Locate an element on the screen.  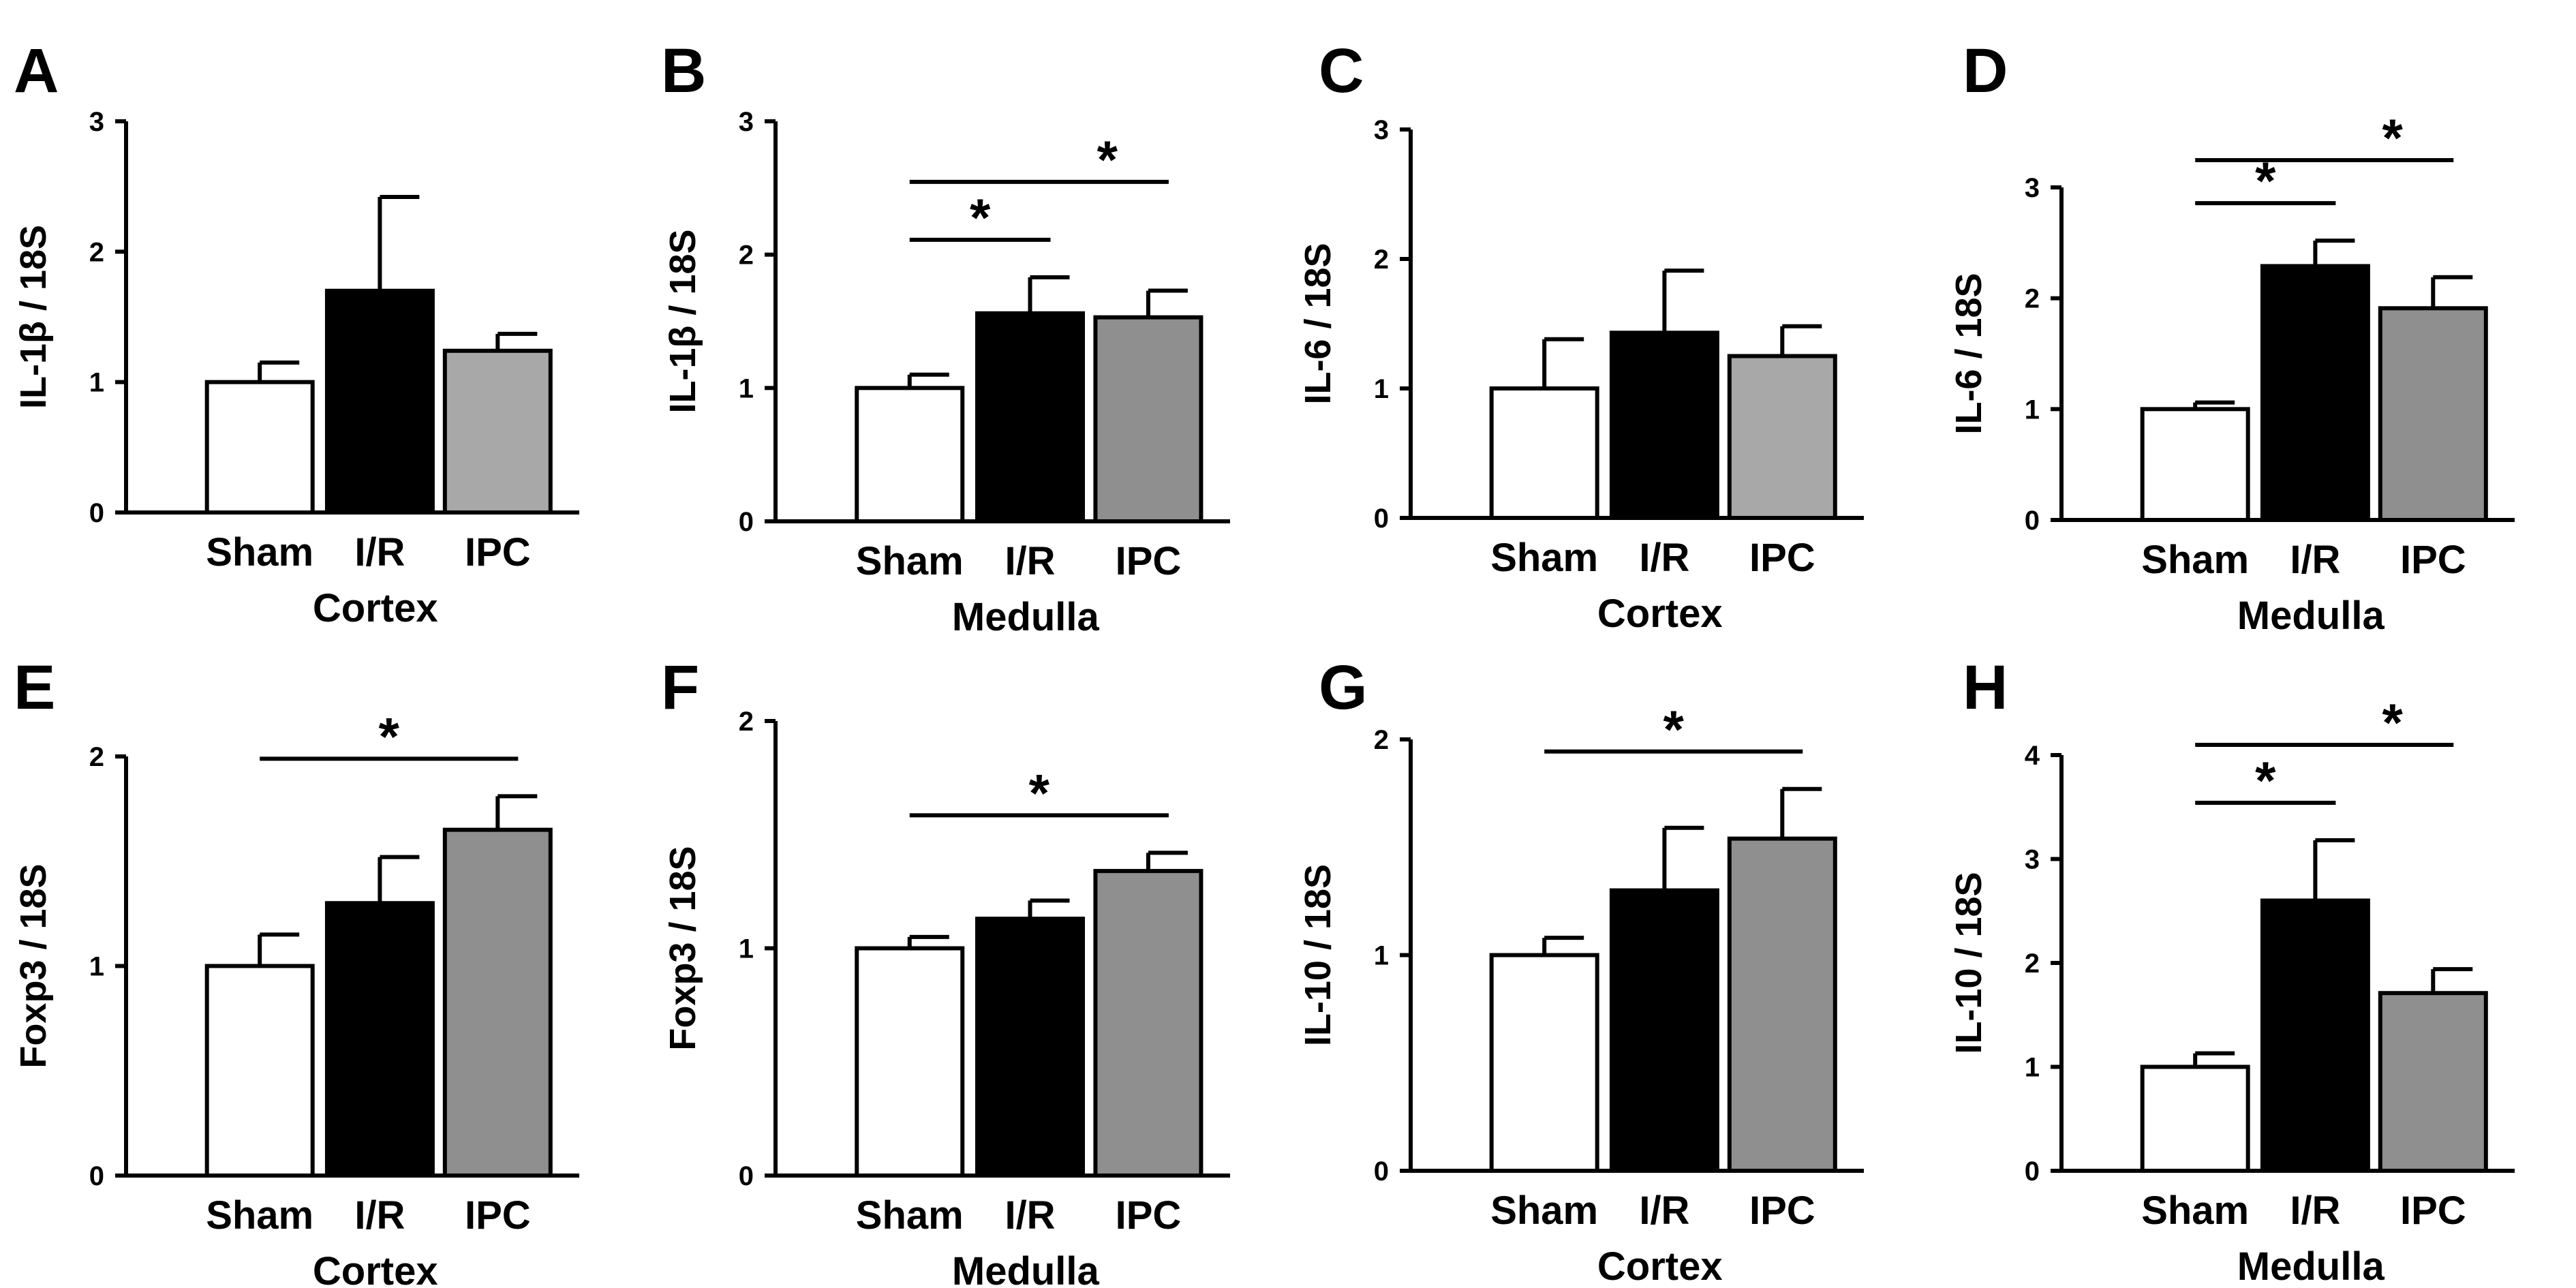
y-axis-title: IL-6 / 18S is located at coordinates (1318, 323).